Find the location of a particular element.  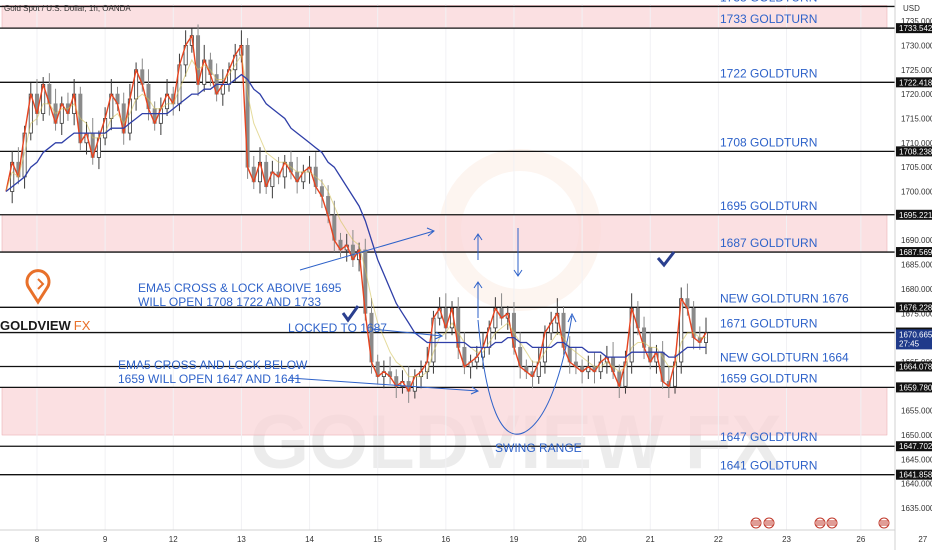

currency-label: USD is located at coordinates (911, 8).